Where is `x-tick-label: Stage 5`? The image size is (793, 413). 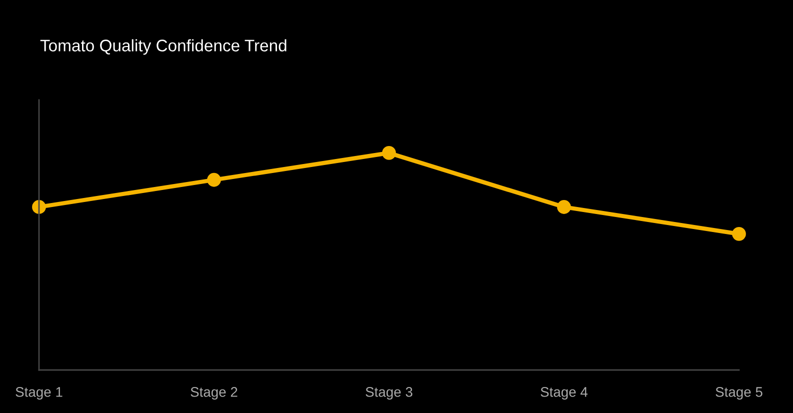 x-tick-label: Stage 5 is located at coordinates (739, 393).